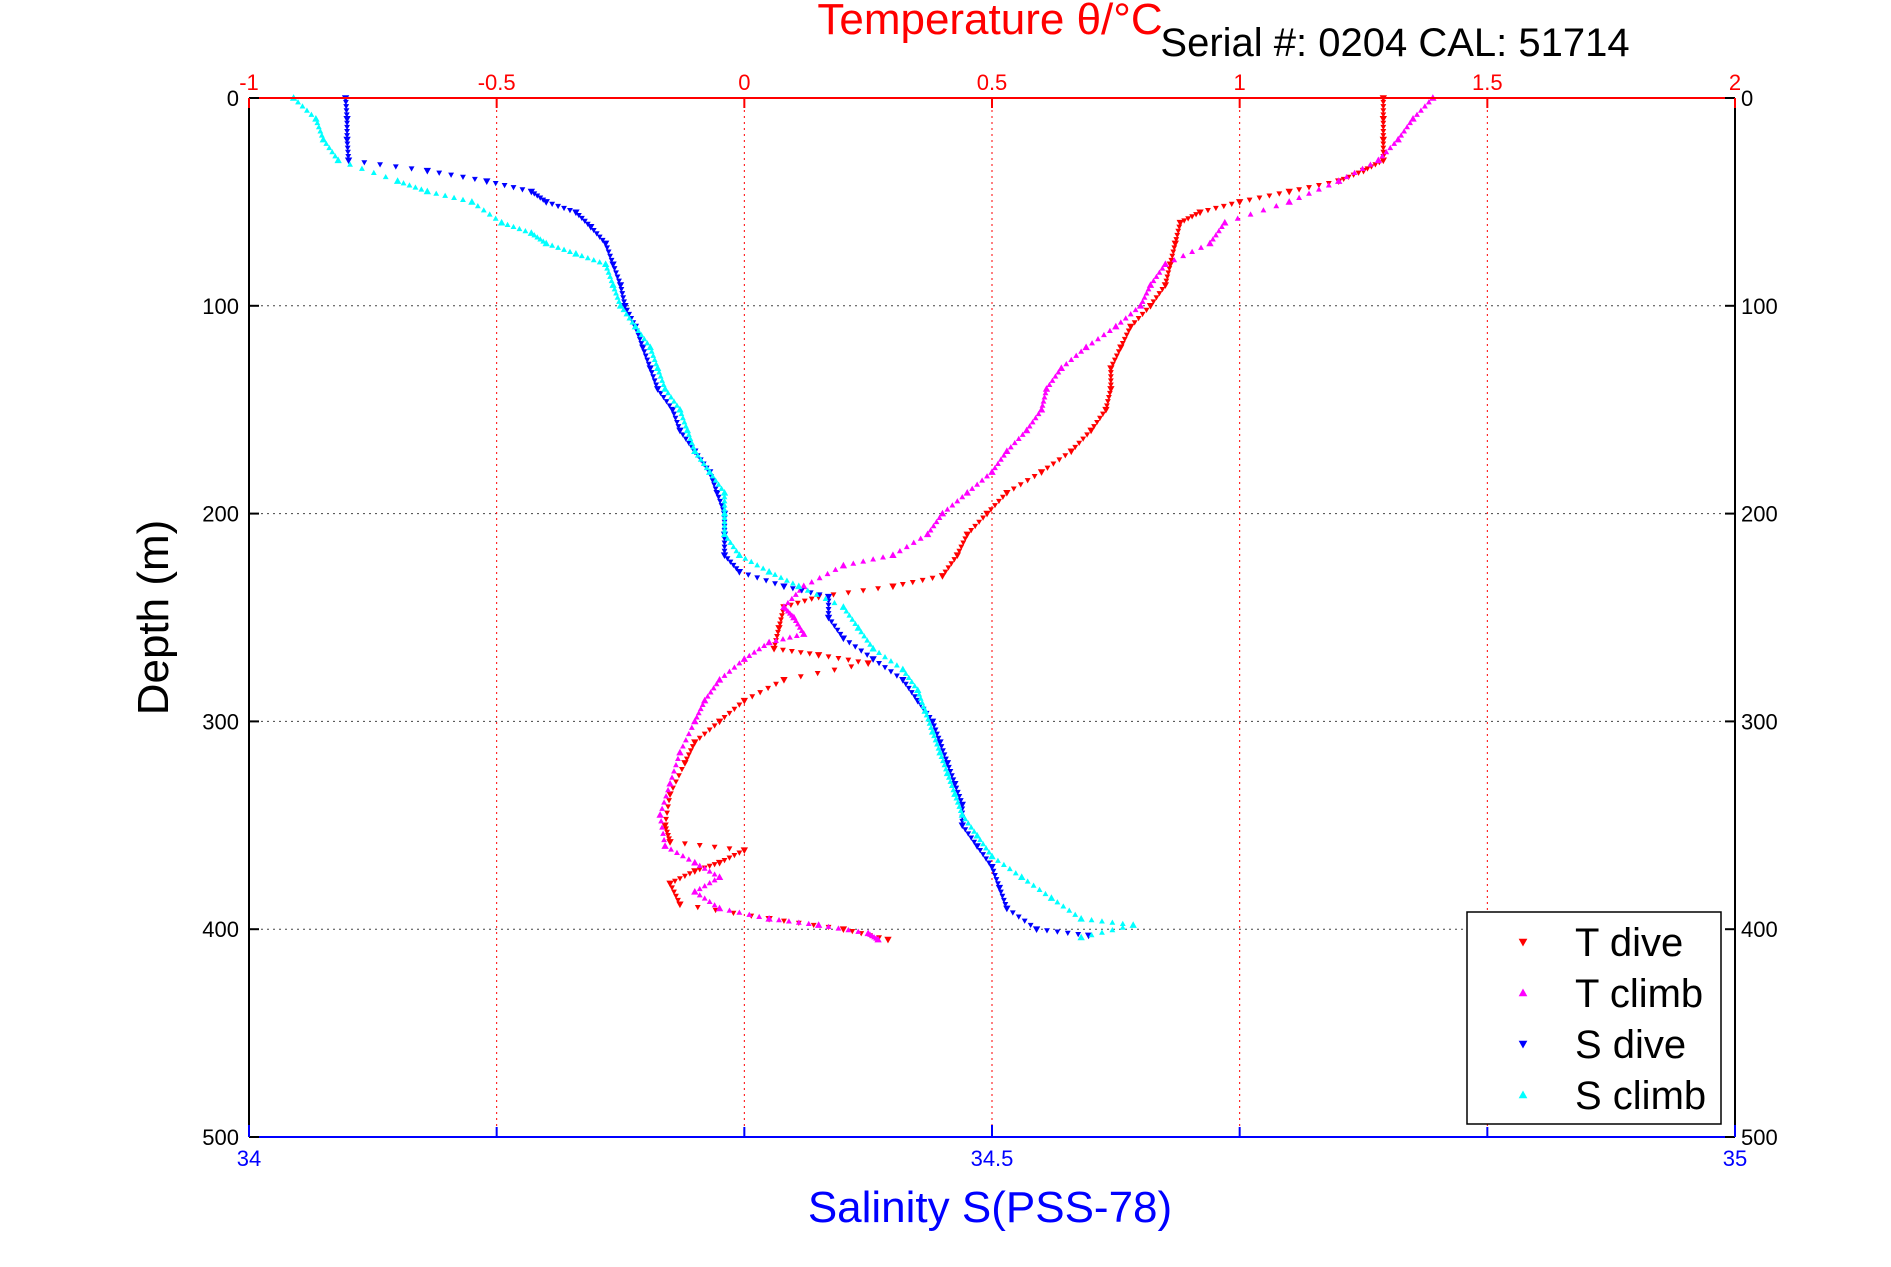  I want to click on y-tick-label-right: 300, so click(1759, 721).